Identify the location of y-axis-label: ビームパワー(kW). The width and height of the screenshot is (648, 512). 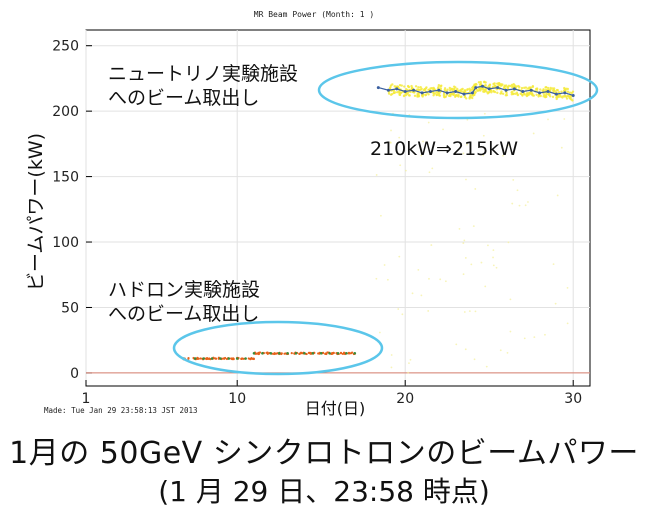
(36, 212).